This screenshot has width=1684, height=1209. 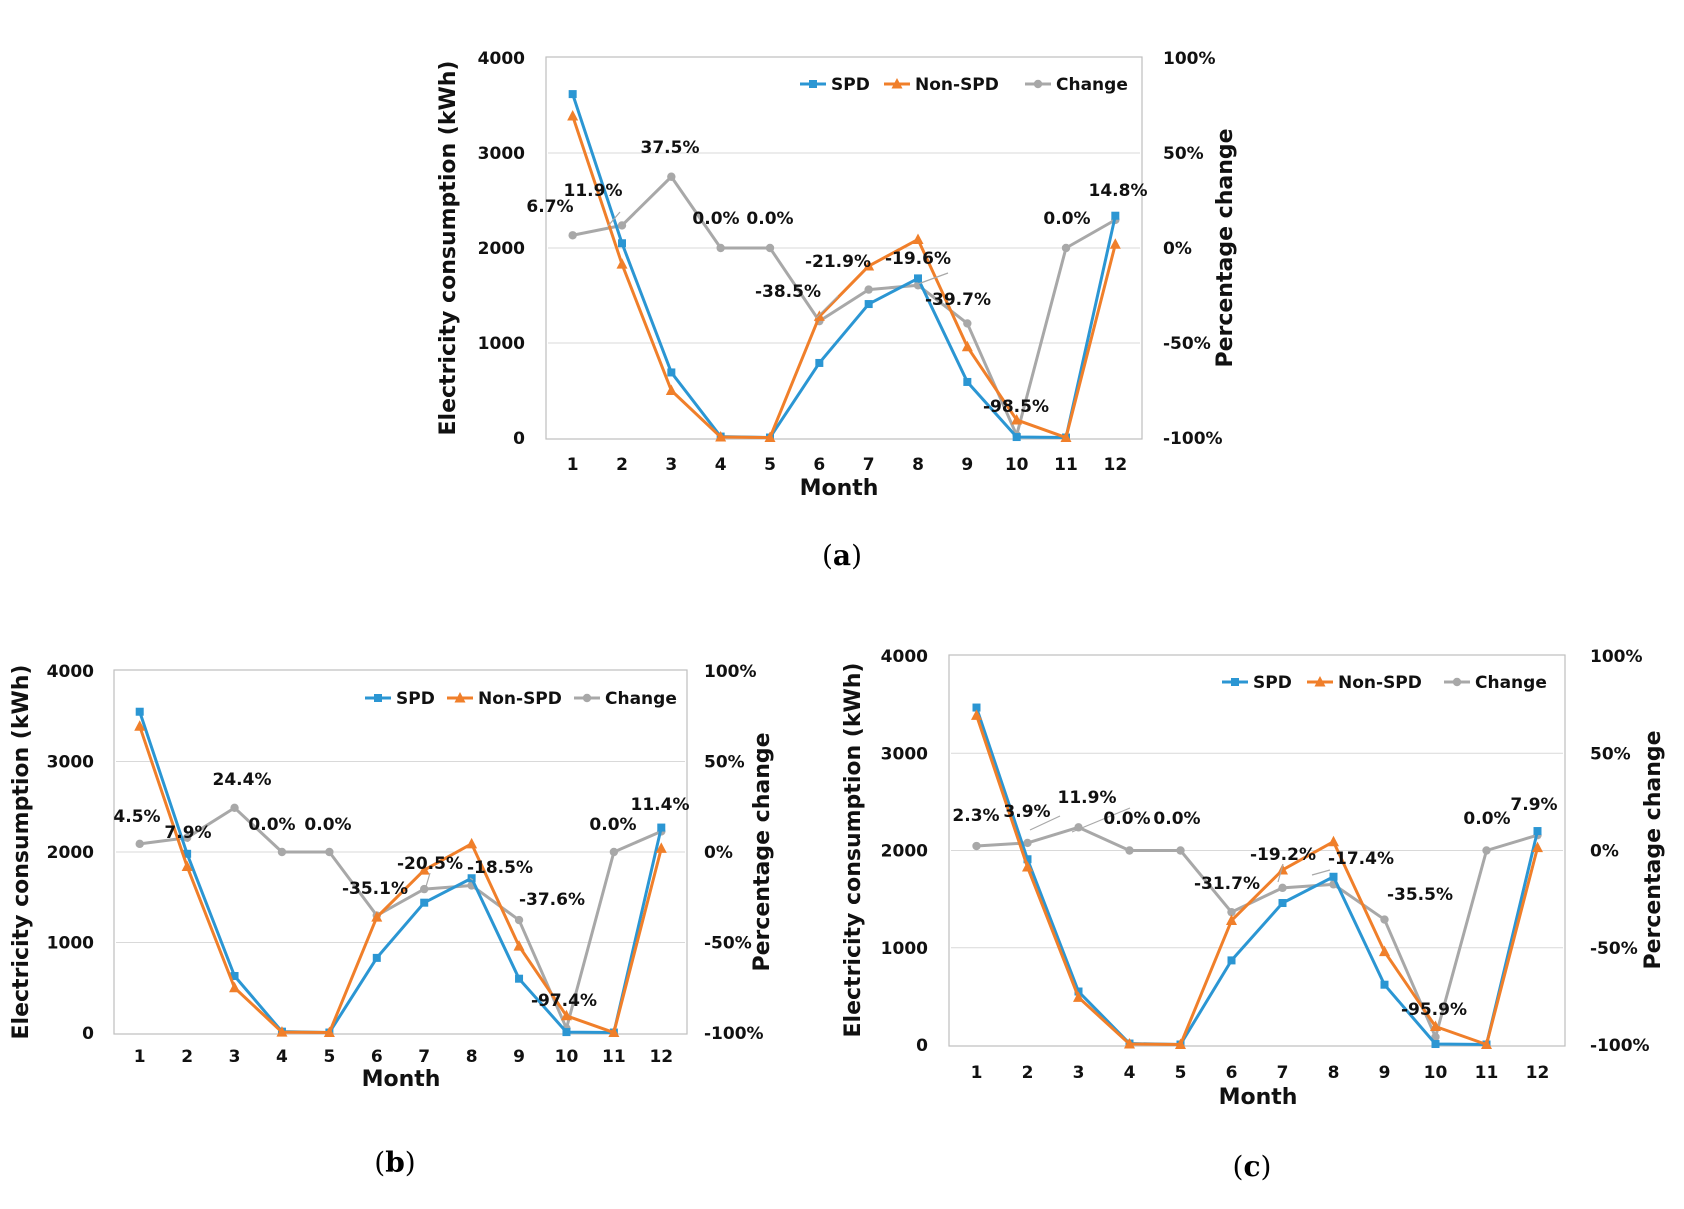 I want to click on data-label: 7.9%, so click(x=187, y=833).